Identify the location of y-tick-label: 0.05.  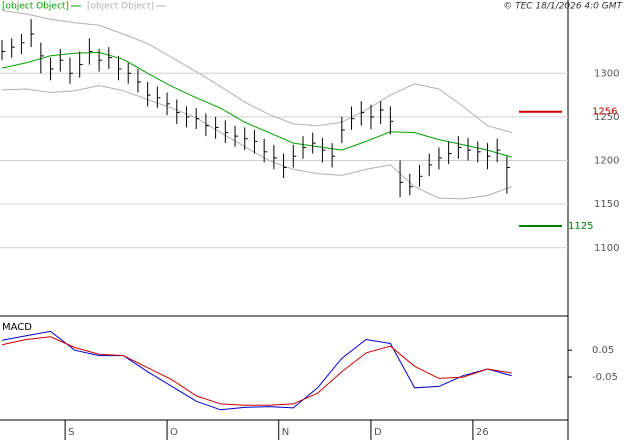
(603, 350).